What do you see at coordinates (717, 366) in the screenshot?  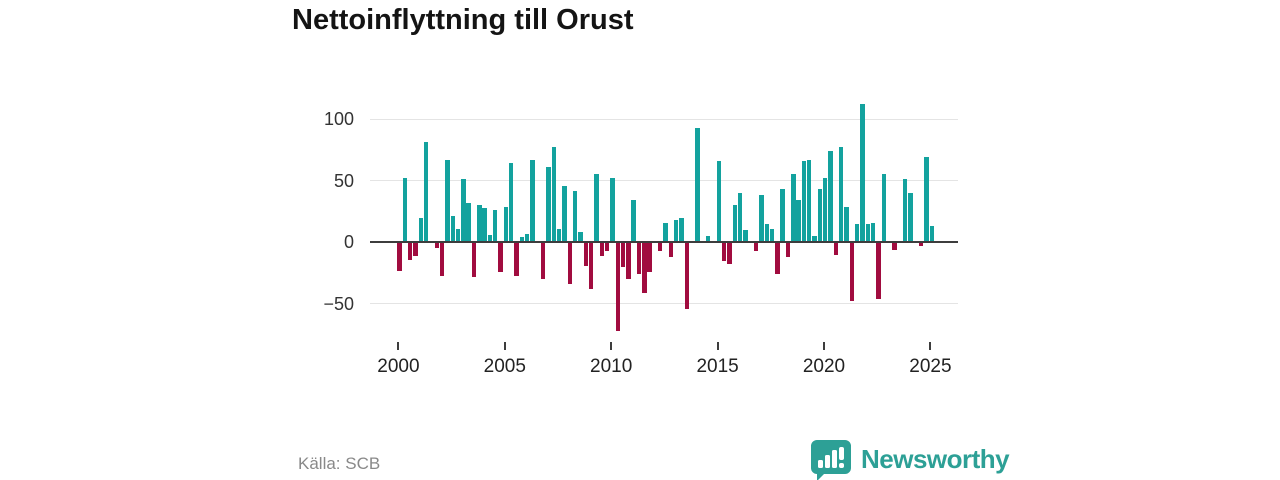 I see `x-axis-tick-label: 2015` at bounding box center [717, 366].